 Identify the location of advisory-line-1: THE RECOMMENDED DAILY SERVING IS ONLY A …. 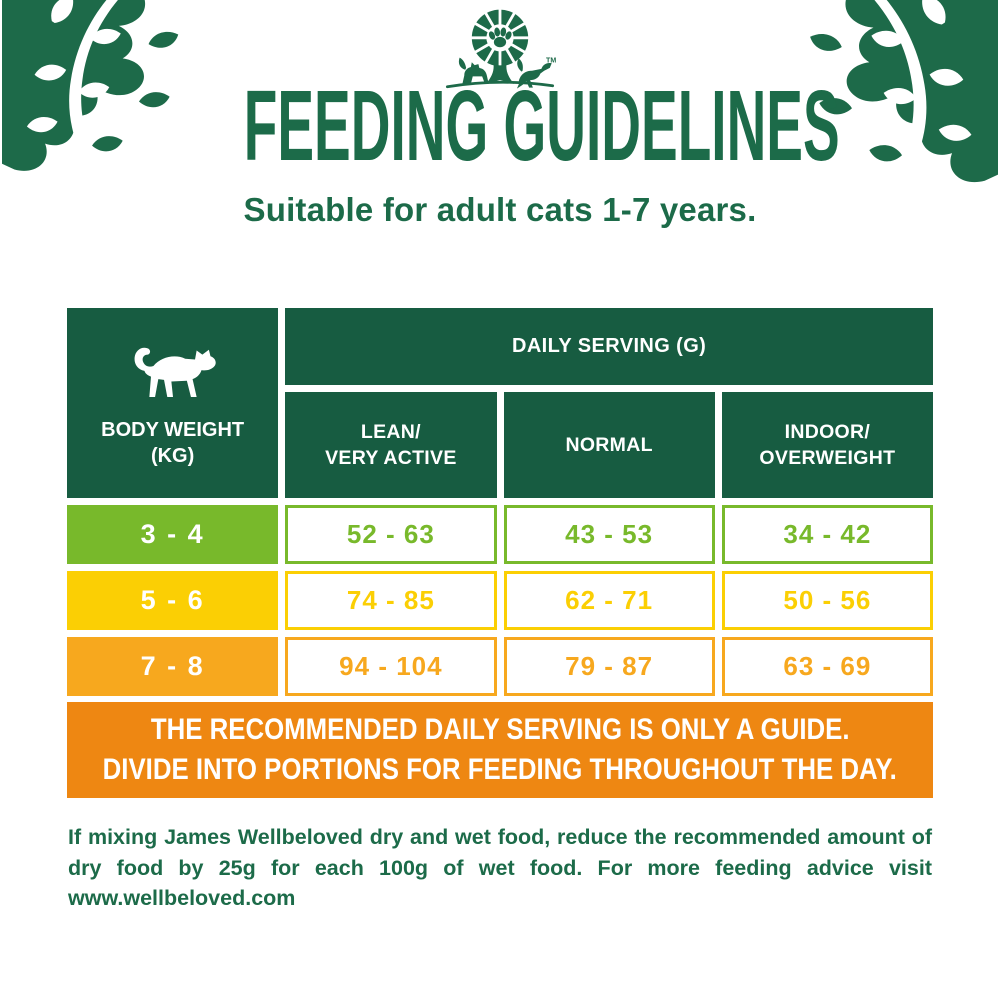
(500, 729).